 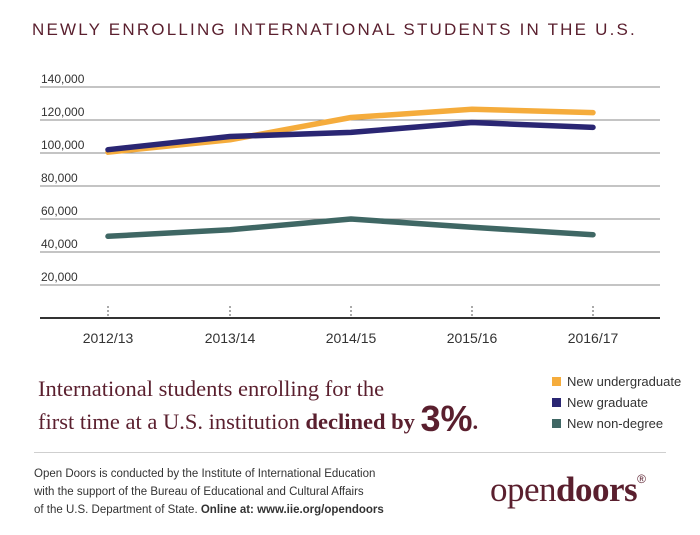 What do you see at coordinates (351, 338) in the screenshot?
I see `x-tick-label: 2014/15` at bounding box center [351, 338].